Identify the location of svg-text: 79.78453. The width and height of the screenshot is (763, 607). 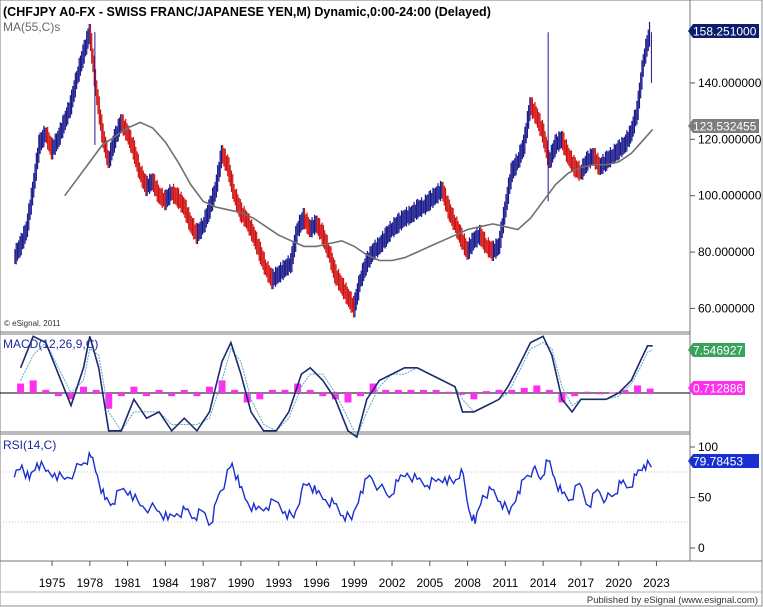
(718, 462).